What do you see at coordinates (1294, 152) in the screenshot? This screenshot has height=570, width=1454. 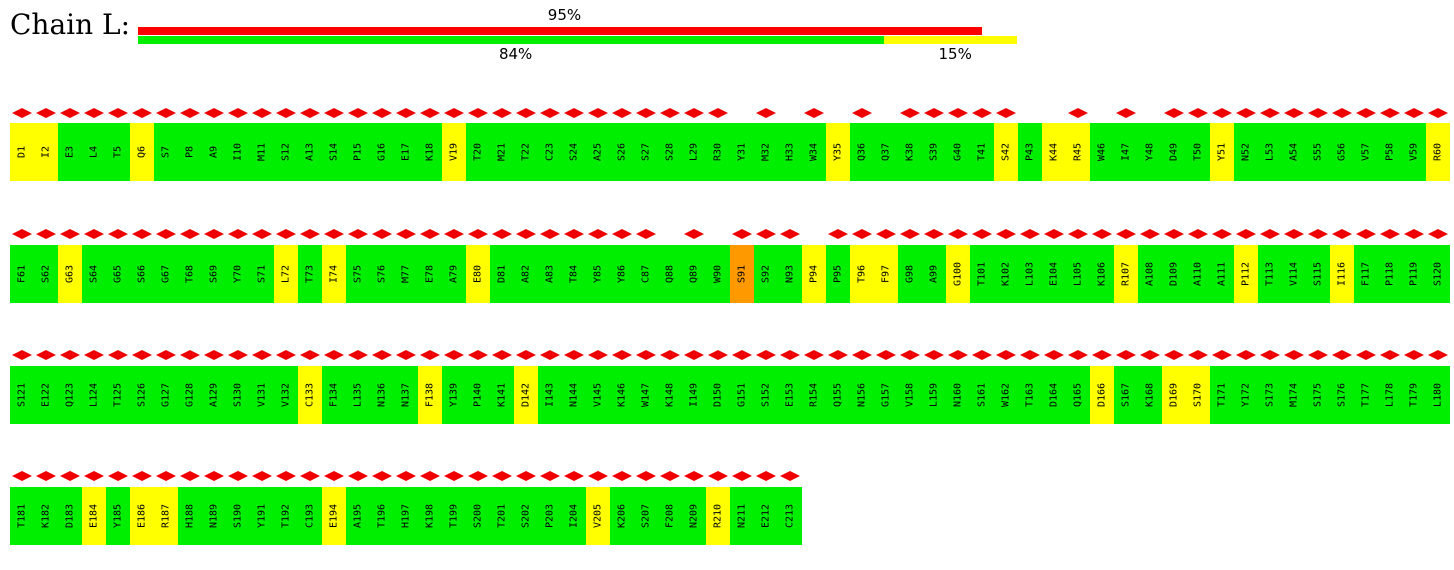 I see `residue-A54: A54` at bounding box center [1294, 152].